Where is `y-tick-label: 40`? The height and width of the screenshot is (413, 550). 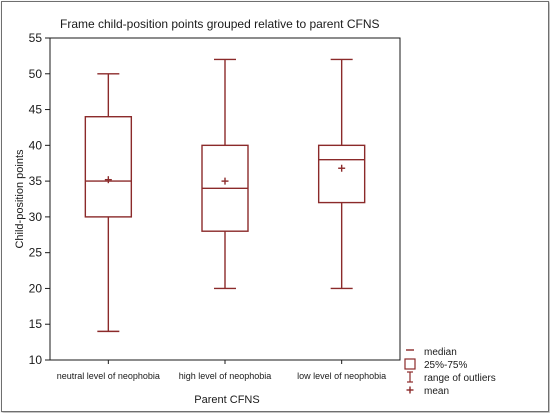
y-tick-label: 40 is located at coordinates (36, 145).